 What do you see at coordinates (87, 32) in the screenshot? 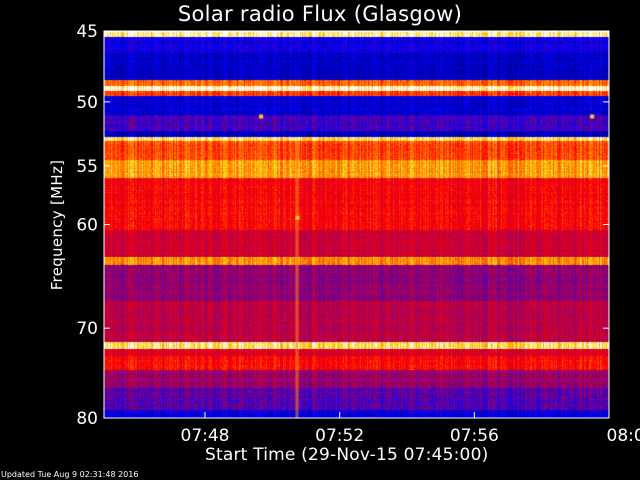
I see `y-tick-label: 45` at bounding box center [87, 32].